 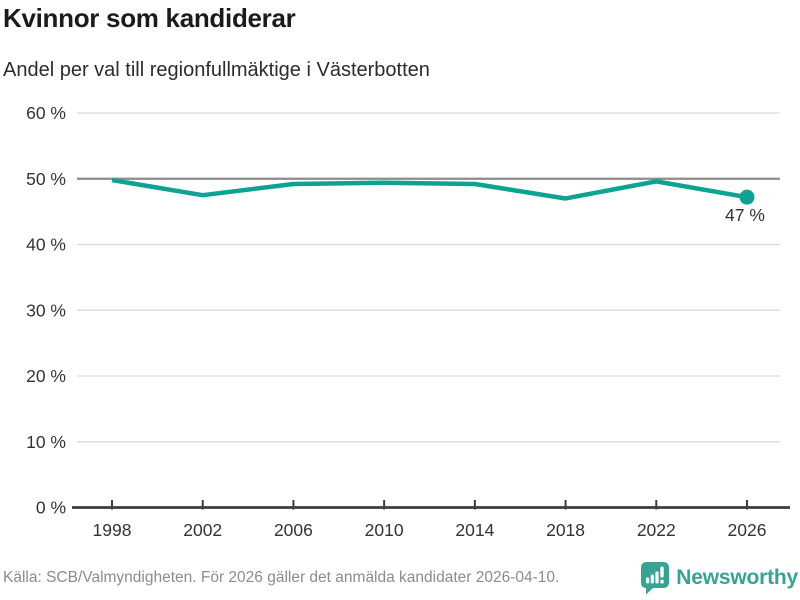 What do you see at coordinates (46, 442) in the screenshot?
I see `y-tick-label: 10 %` at bounding box center [46, 442].